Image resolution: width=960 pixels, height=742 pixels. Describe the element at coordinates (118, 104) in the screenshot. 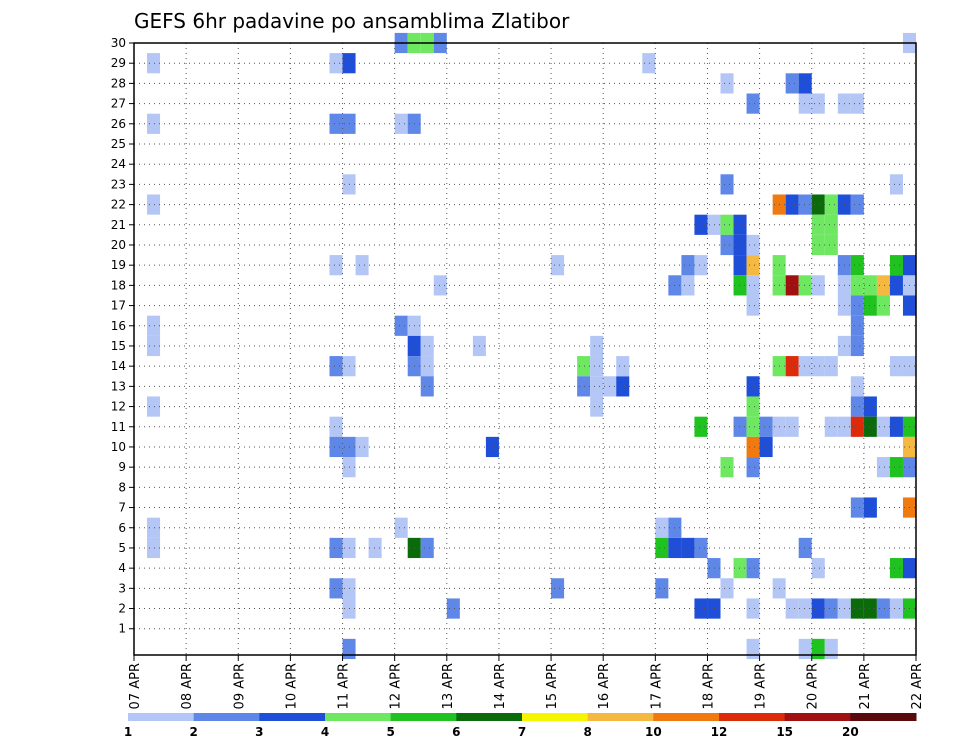

I see `y-tick-label: 27` at that location.